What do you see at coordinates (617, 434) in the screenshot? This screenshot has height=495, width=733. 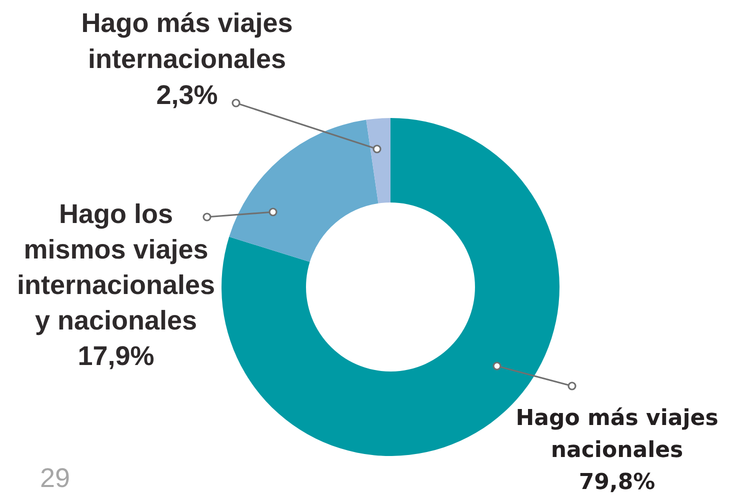 I see `slice-label: Hago más viajes nacionales` at bounding box center [617, 434].